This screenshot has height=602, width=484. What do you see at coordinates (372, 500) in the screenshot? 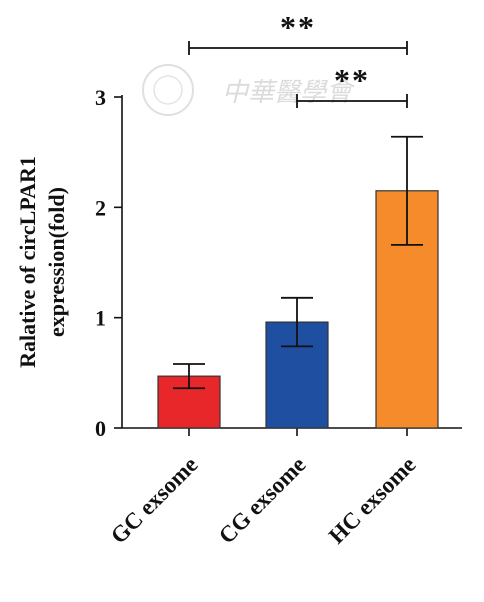
I see `x-tick-label: HC exsome` at bounding box center [372, 500].